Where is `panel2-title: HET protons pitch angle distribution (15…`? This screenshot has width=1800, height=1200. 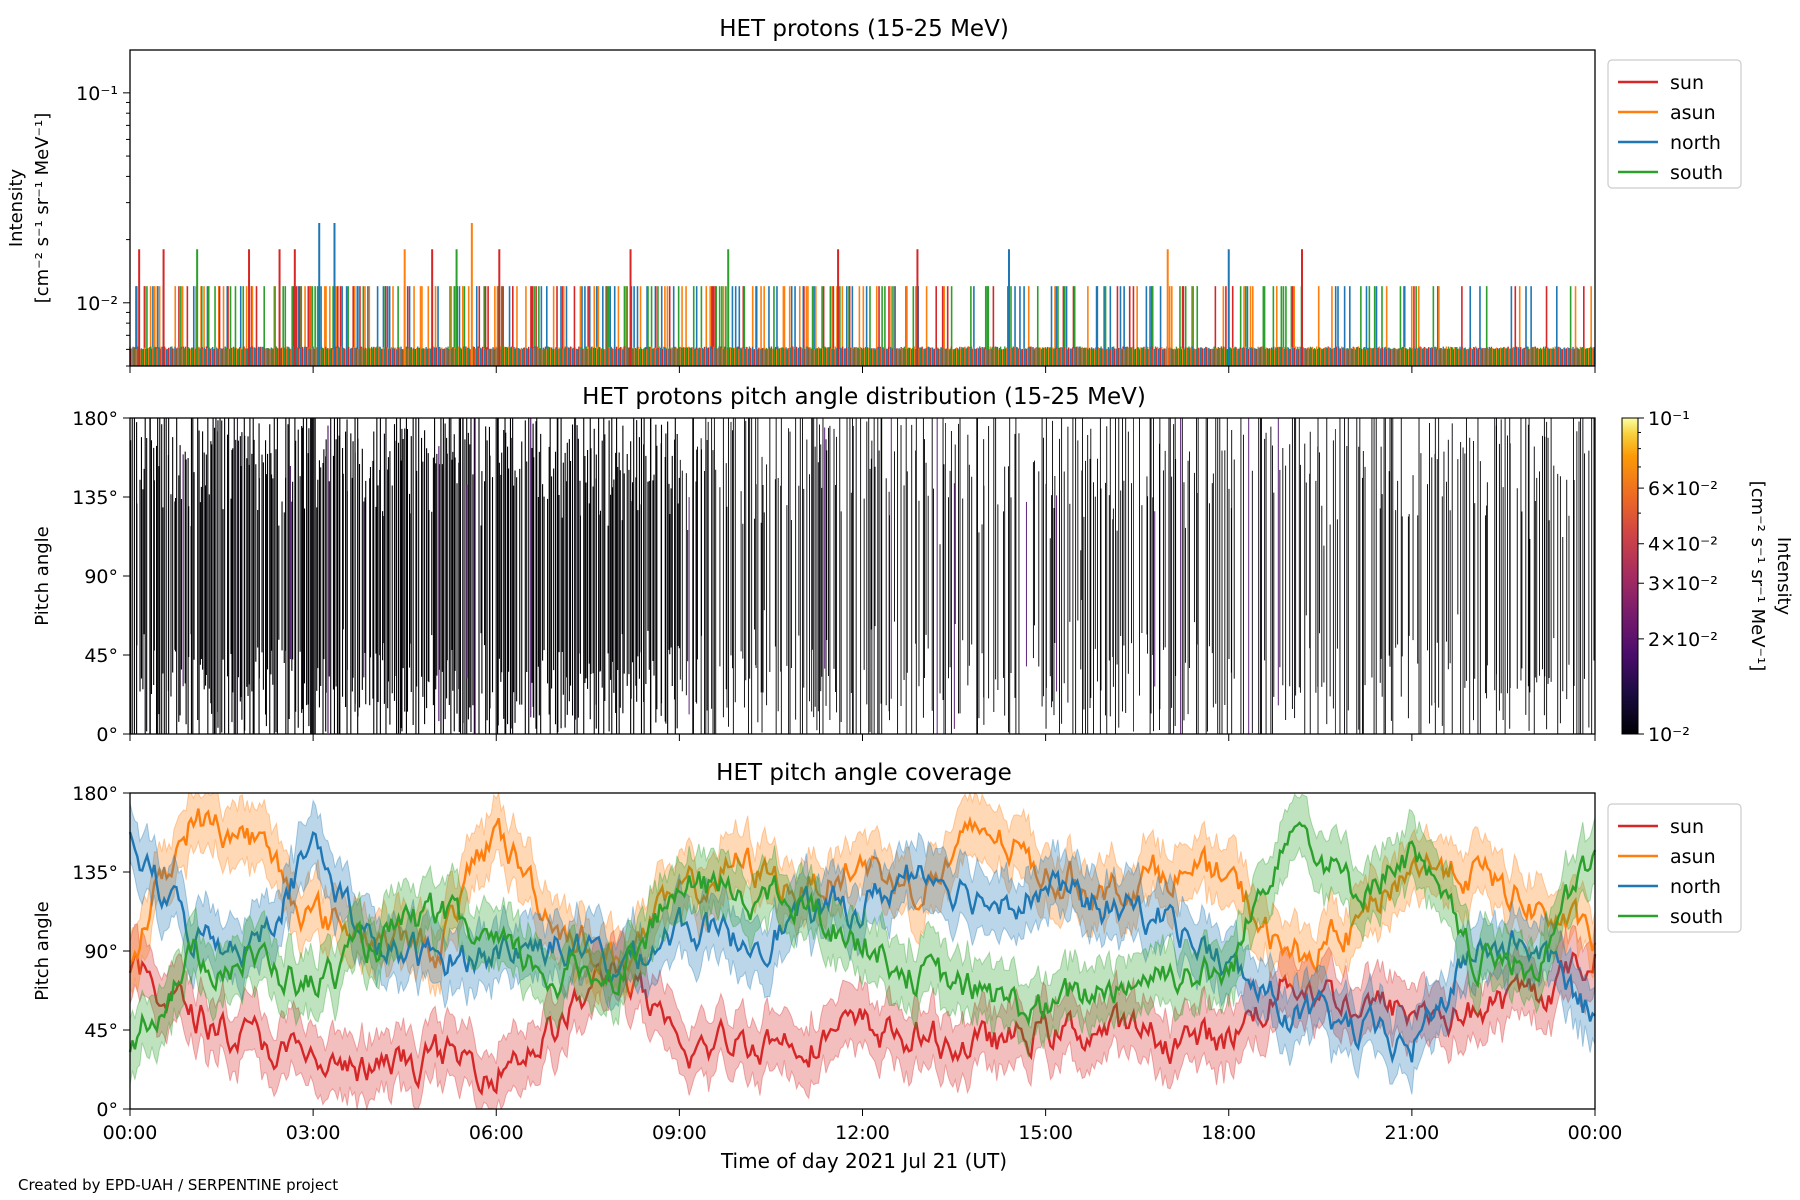
panel2-title: HET protons pitch angle distribution (15… is located at coordinates (864, 397).